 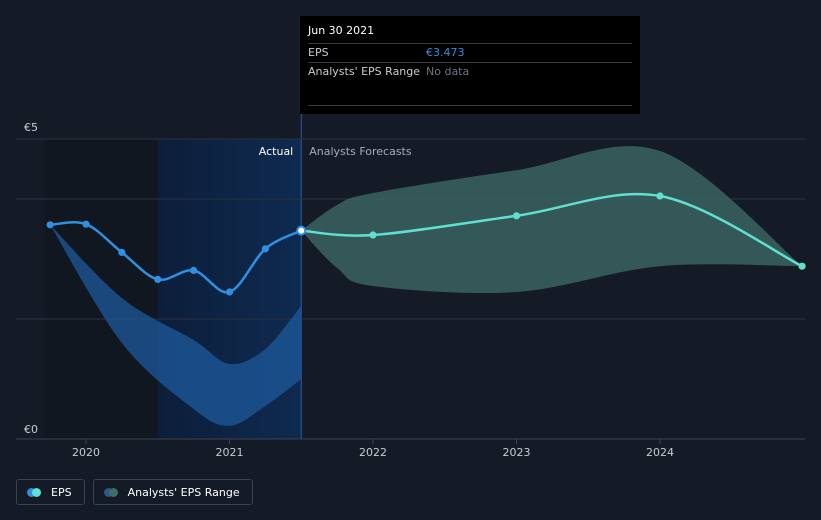 What do you see at coordinates (276, 151) in the screenshot?
I see `actual-label: Actual` at bounding box center [276, 151].